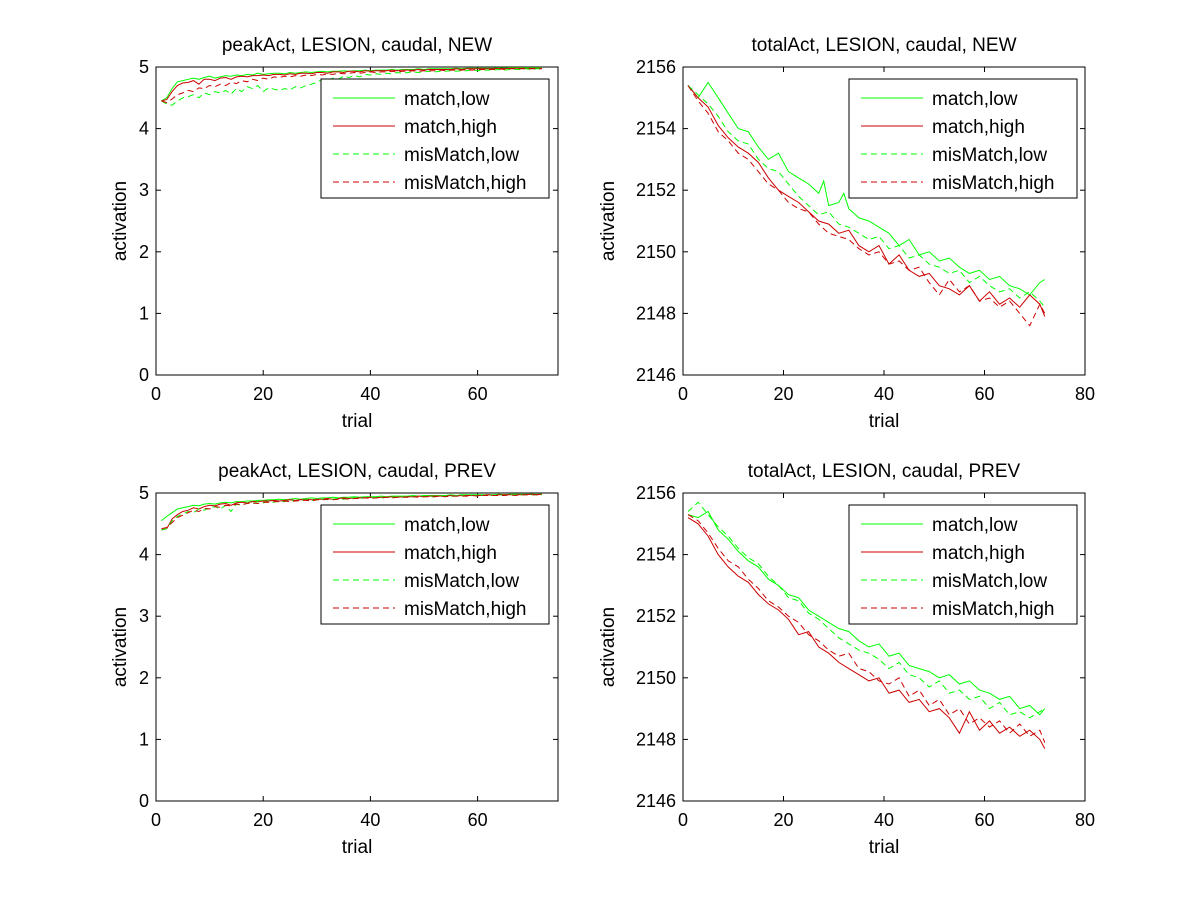 This screenshot has height=900, width=1200. I want to click on chart-4-x-tick-label: 40, so click(884, 820).